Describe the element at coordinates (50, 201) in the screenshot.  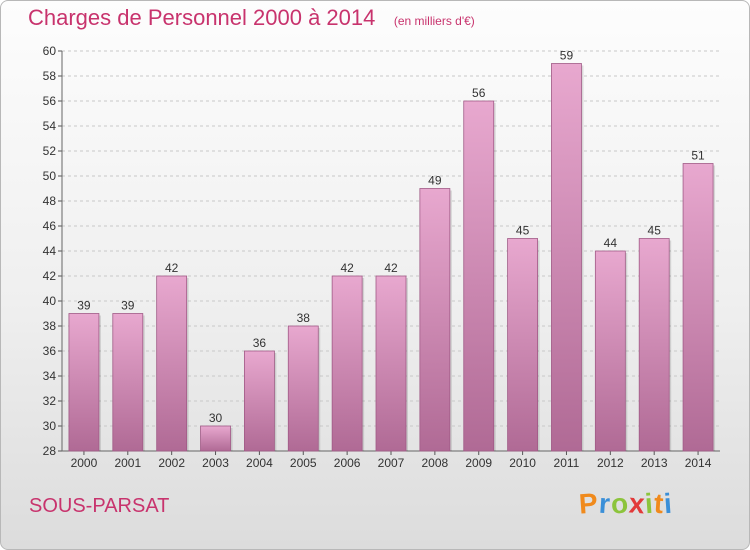
I see `y-tick-label: 48` at that location.